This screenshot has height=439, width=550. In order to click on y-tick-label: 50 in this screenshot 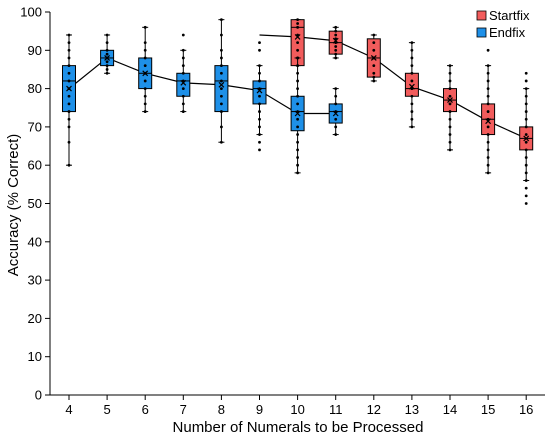, I will do `click(35, 203)`.